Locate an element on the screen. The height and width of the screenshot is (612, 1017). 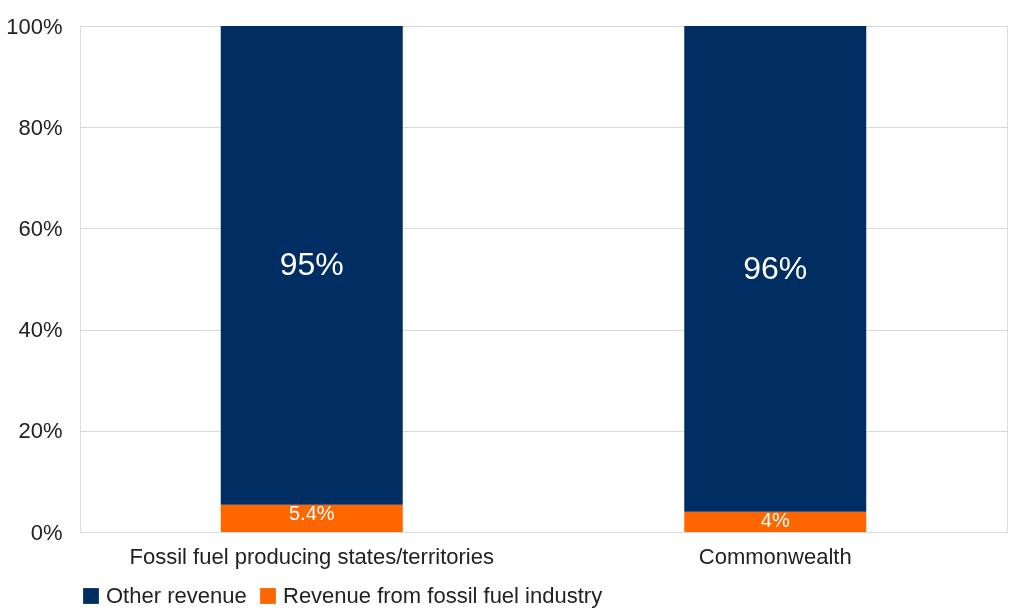
legend-label: Other revenue is located at coordinates (176, 595).